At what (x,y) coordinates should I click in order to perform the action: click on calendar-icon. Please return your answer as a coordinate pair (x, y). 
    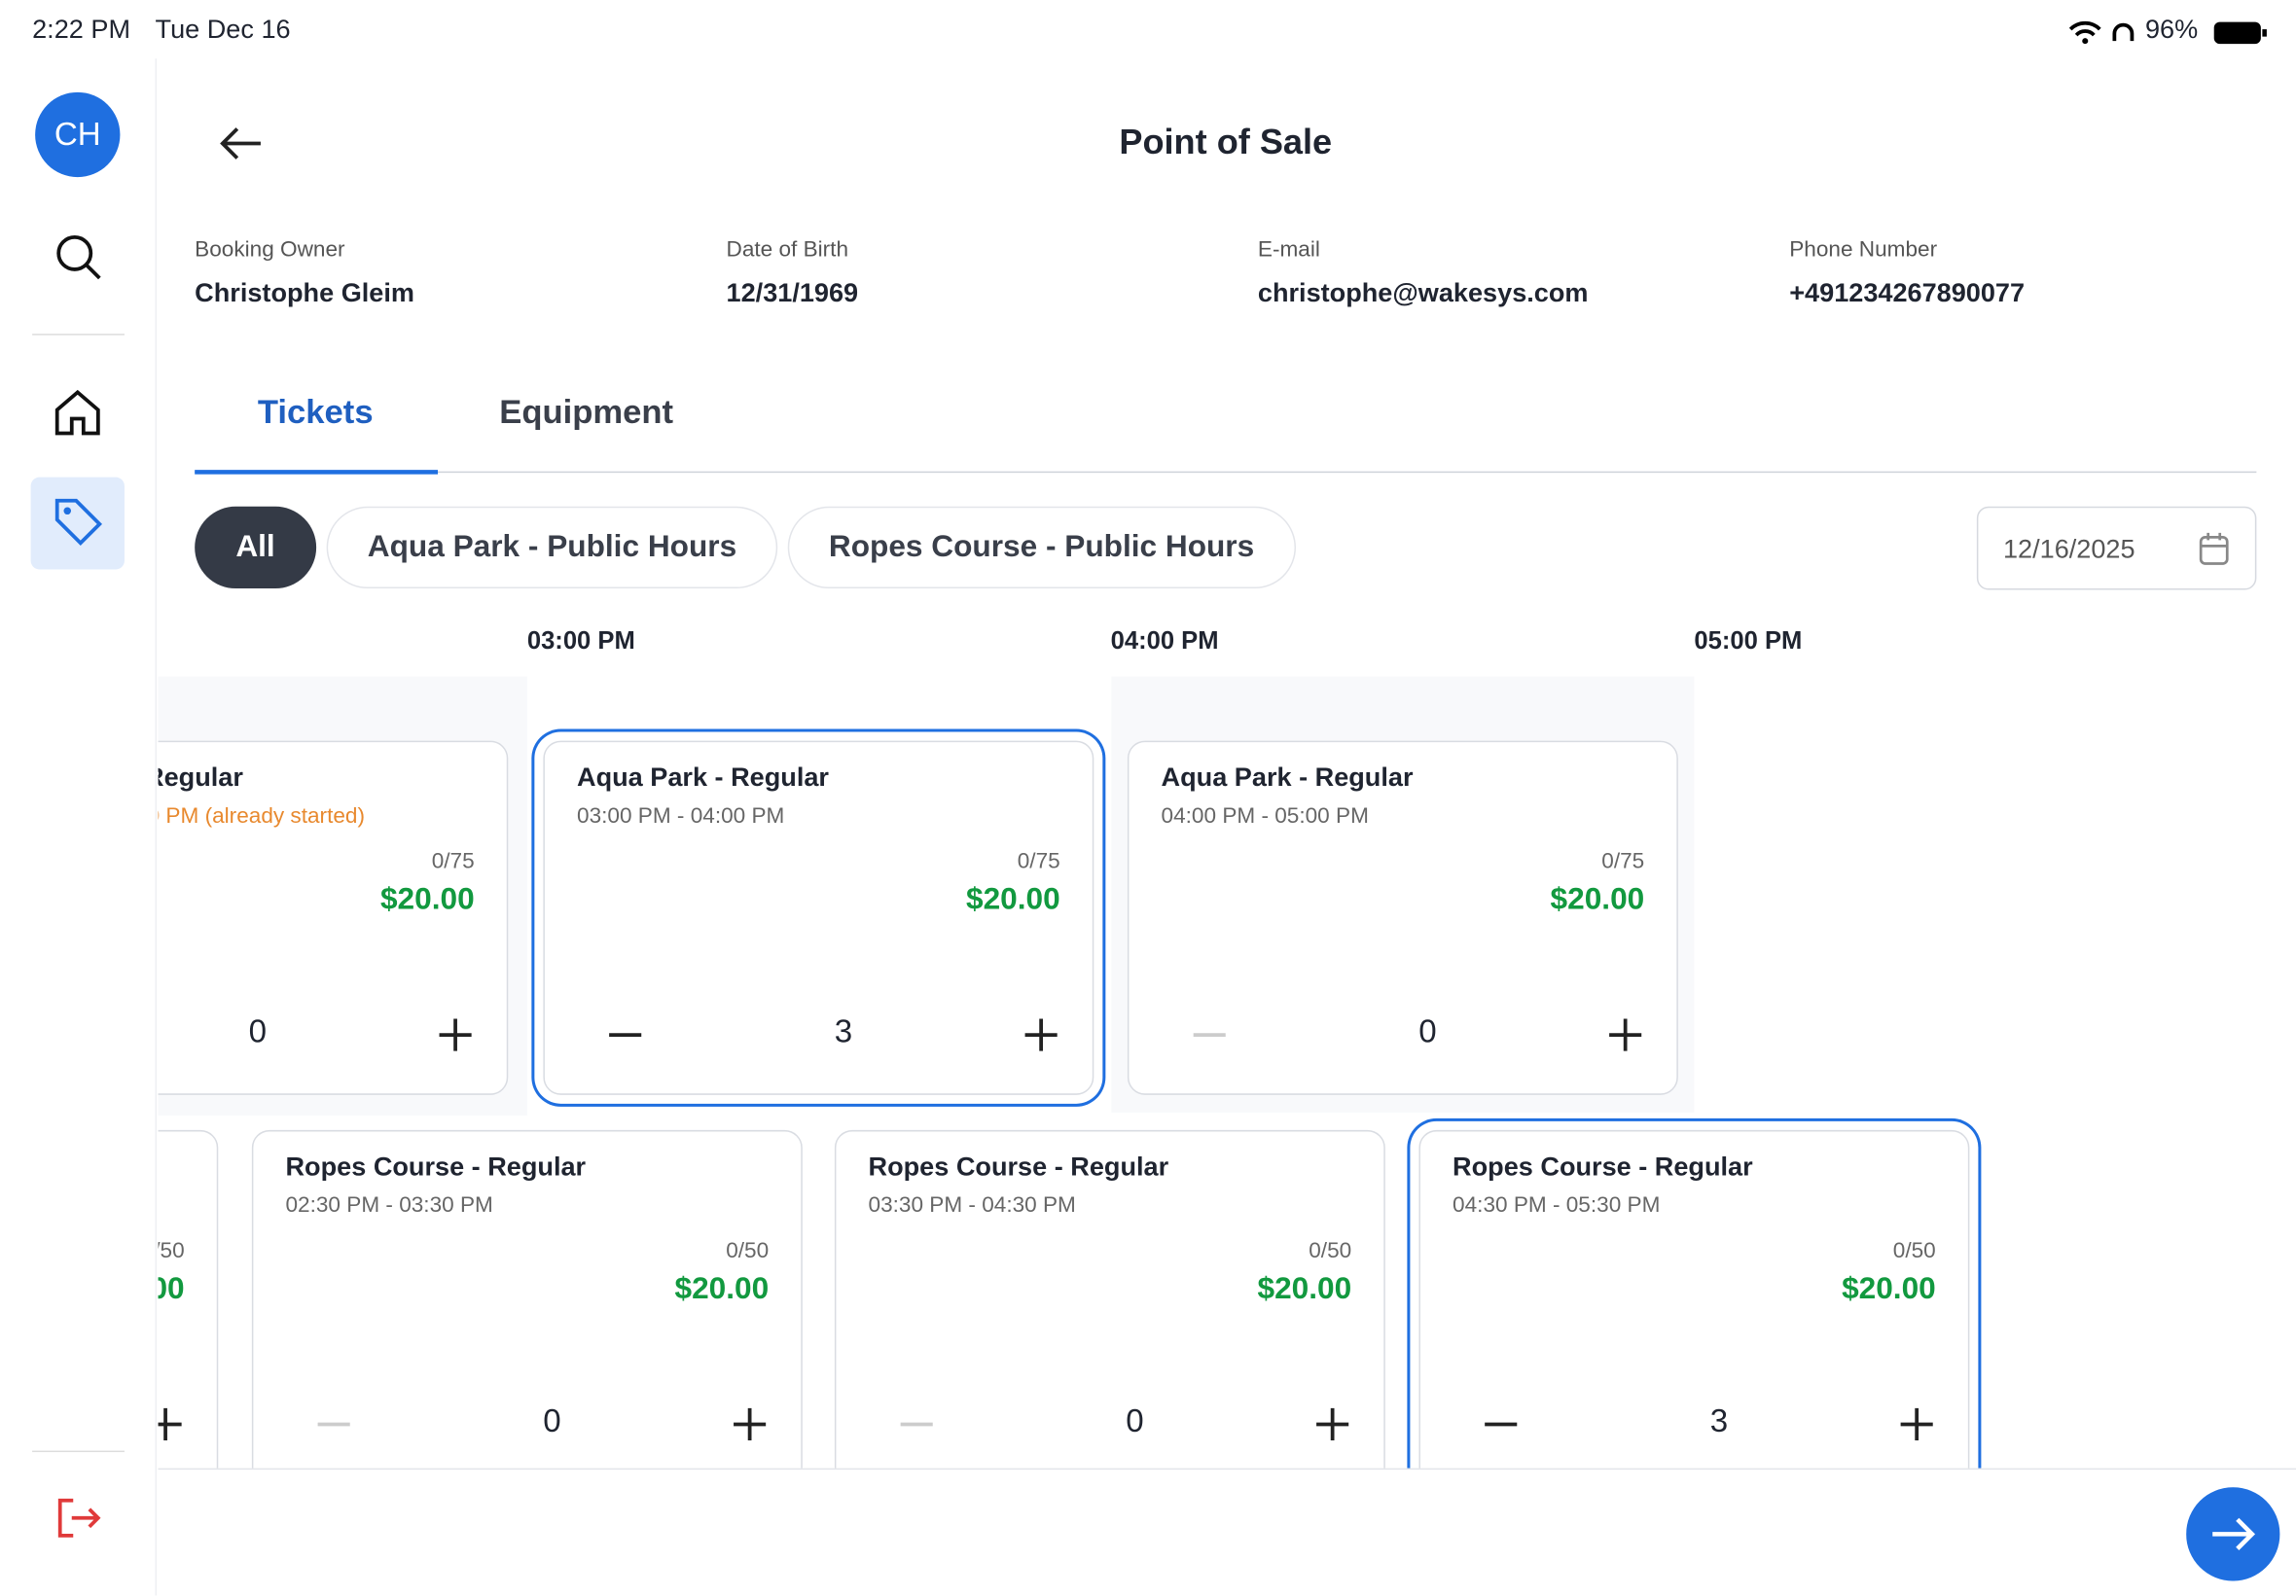
    Looking at the image, I should click on (2214, 549).